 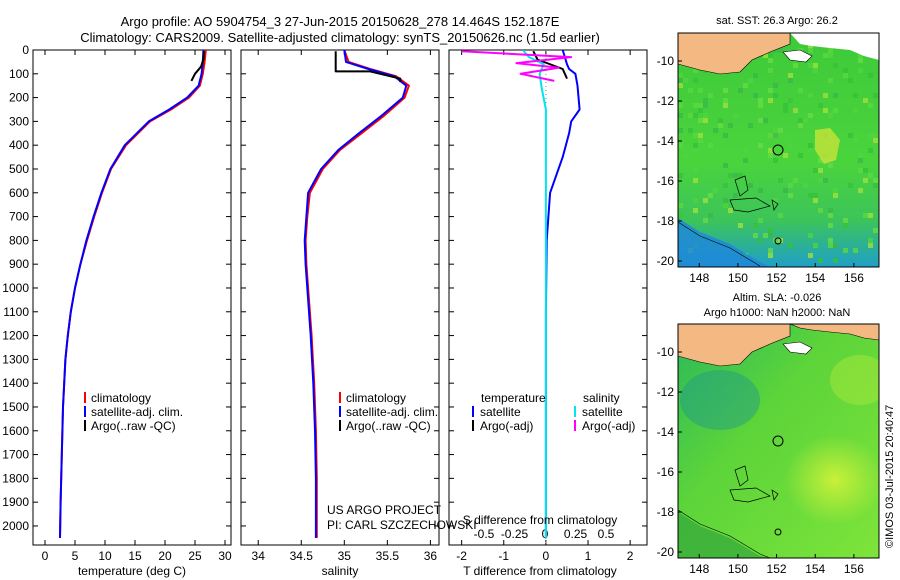 What do you see at coordinates (601, 398) in the screenshot?
I see `legend-title-salinity: salinity` at bounding box center [601, 398].